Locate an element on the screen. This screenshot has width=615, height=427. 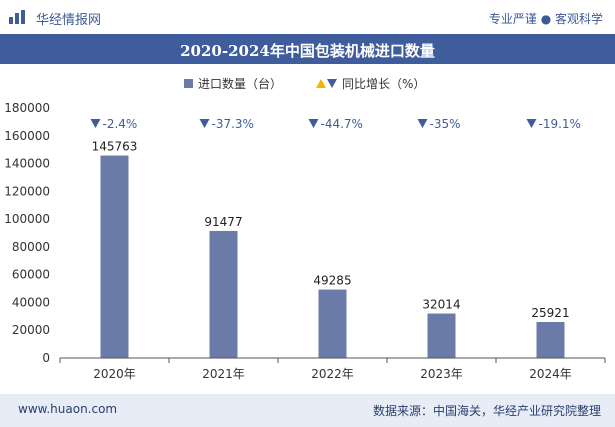
growth-label: -2.4% is located at coordinates (120, 124).